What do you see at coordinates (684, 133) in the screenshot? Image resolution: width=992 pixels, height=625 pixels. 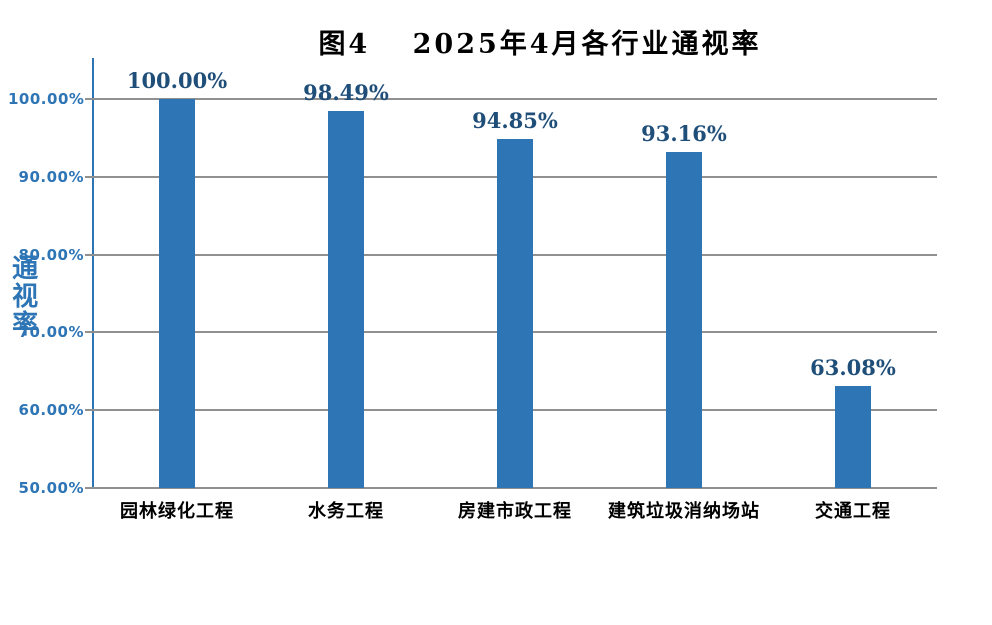 I see `data-label-建筑垃圾消纳场站: 93.16%` at bounding box center [684, 133].